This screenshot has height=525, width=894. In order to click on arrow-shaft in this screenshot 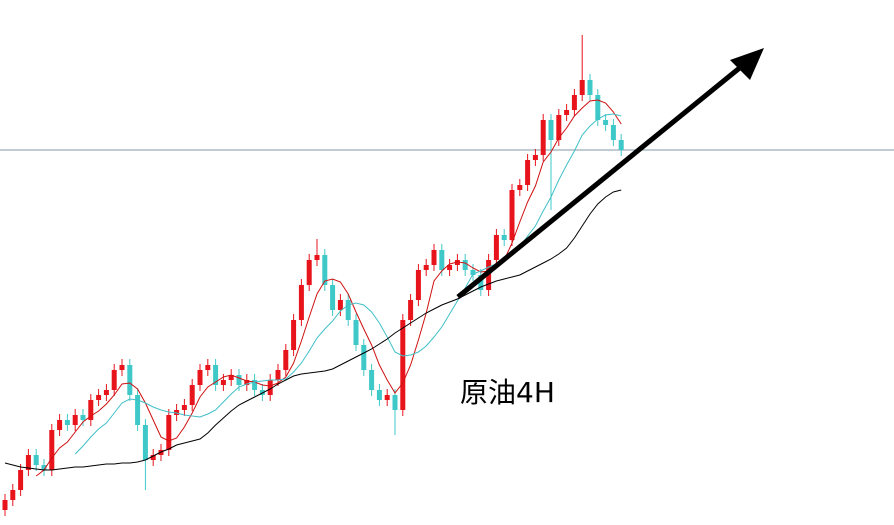, I will do `click(600, 181)`.